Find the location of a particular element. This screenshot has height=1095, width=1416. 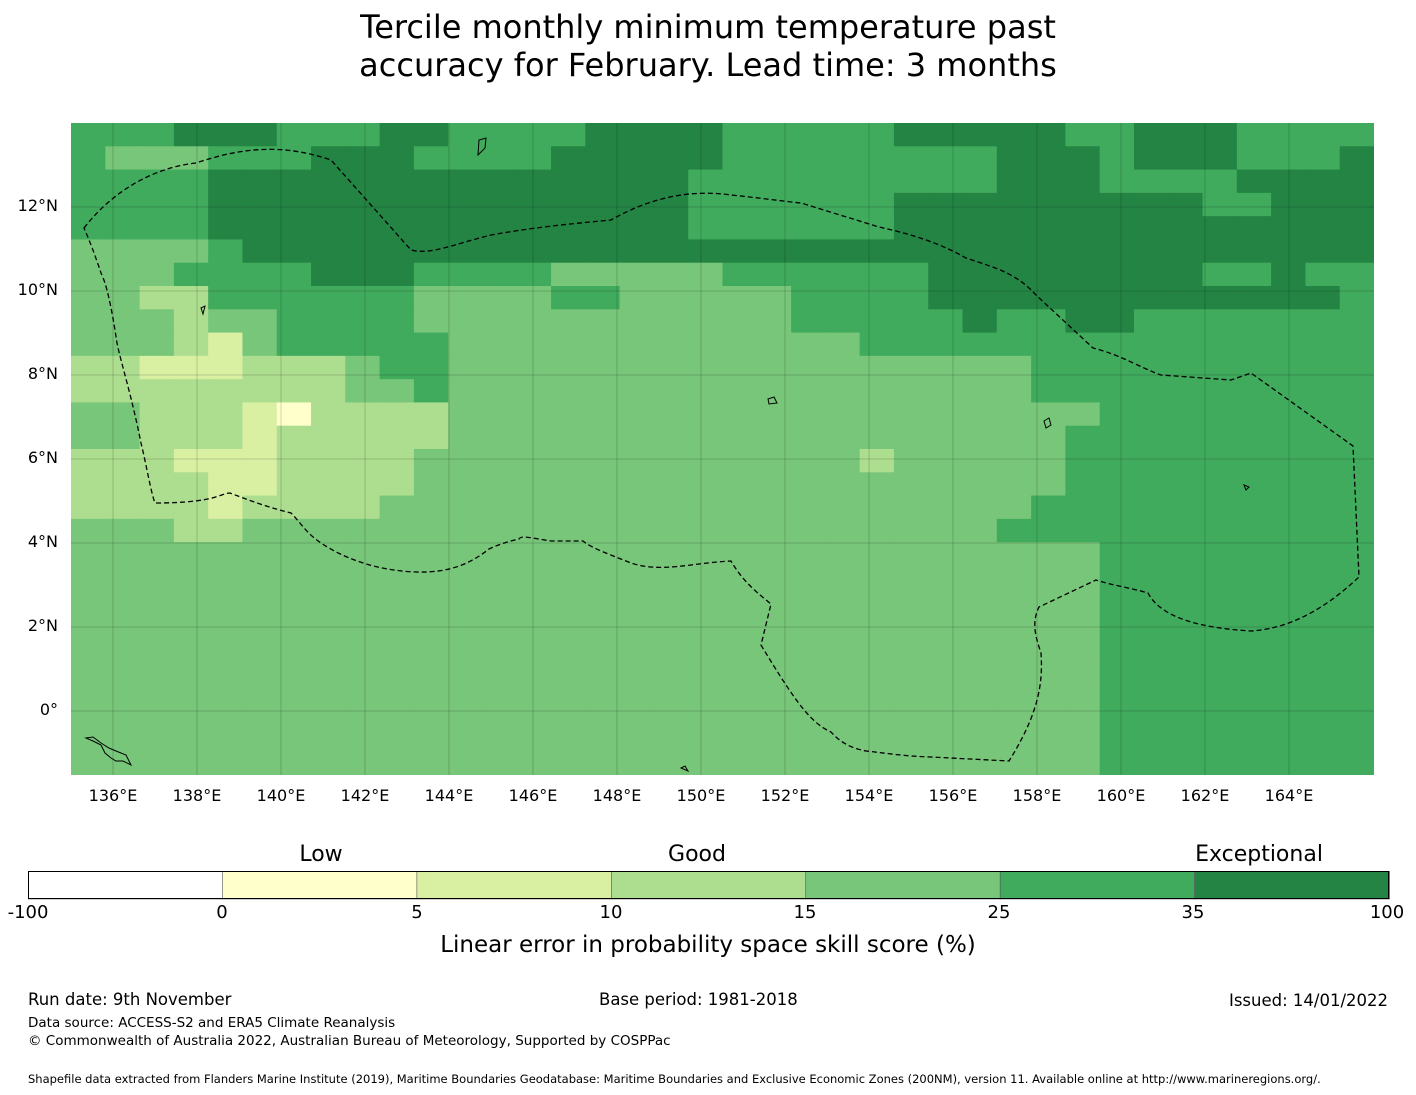

lon-tick-label: 160°E is located at coordinates (1121, 795).